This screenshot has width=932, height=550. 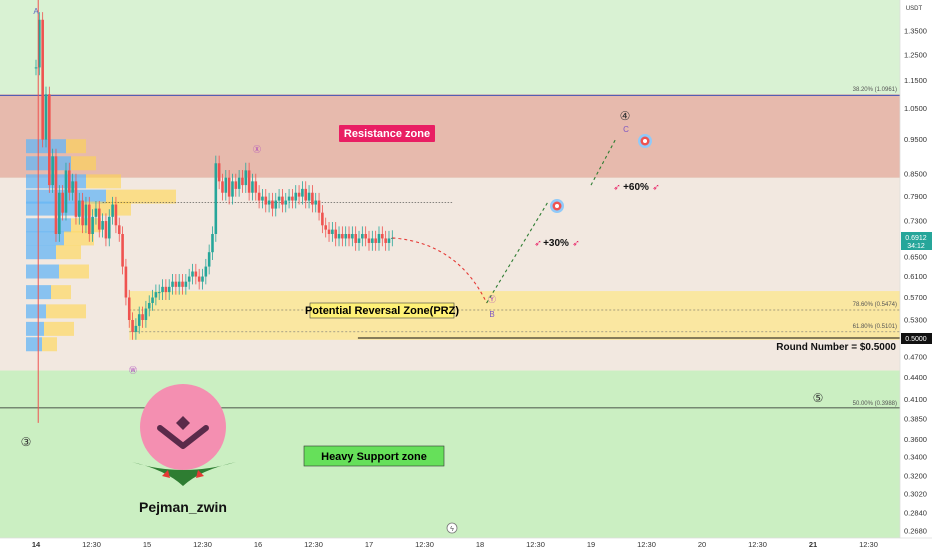 I want to click on time-tick-label: 16, so click(x=258, y=544).